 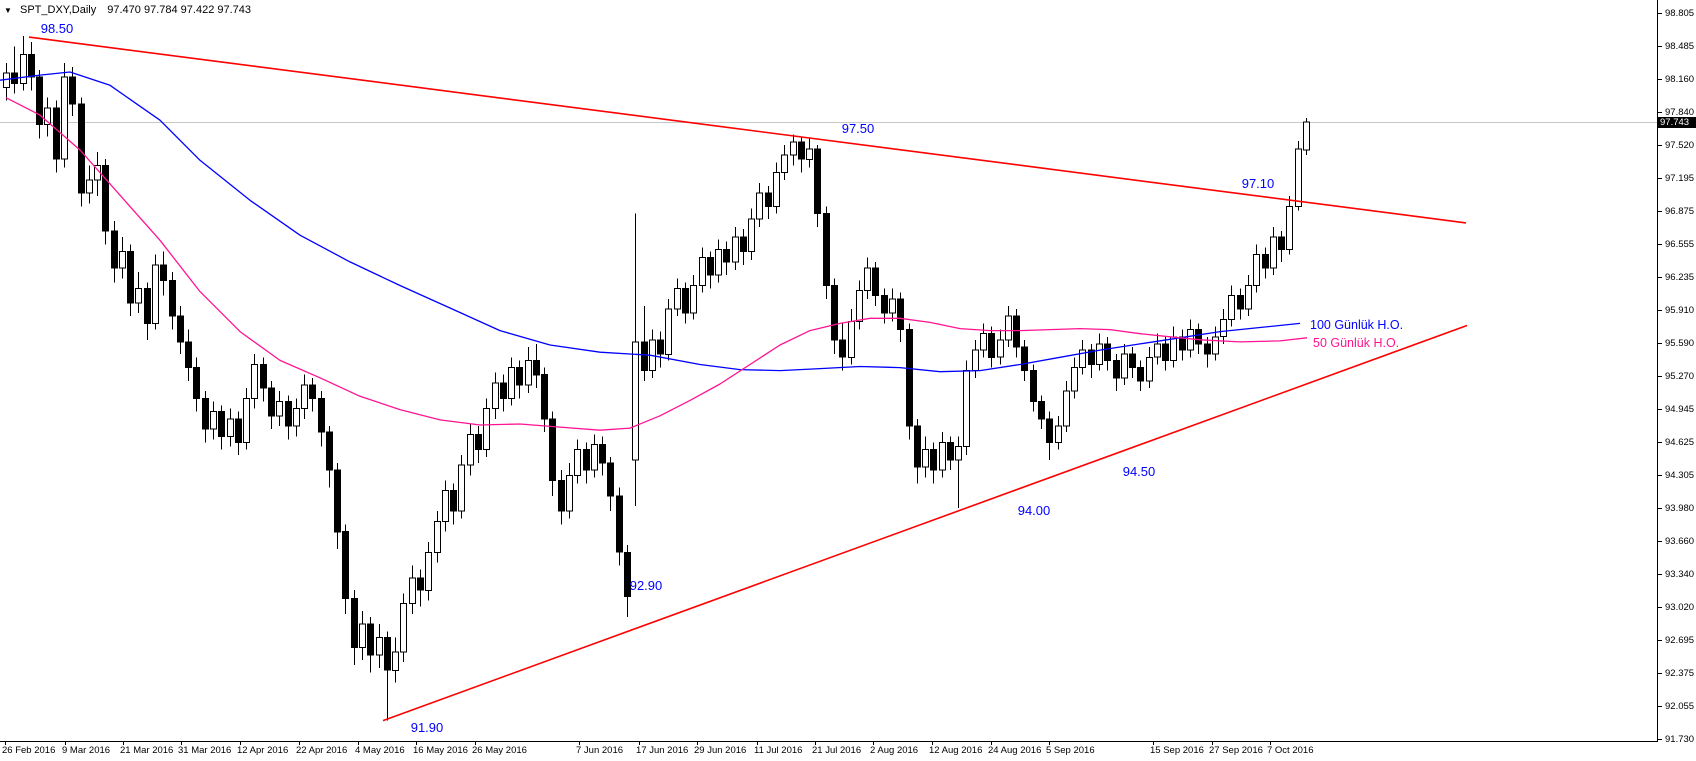 I want to click on ohlc-dropdown-icon: ▼, so click(x=8, y=10).